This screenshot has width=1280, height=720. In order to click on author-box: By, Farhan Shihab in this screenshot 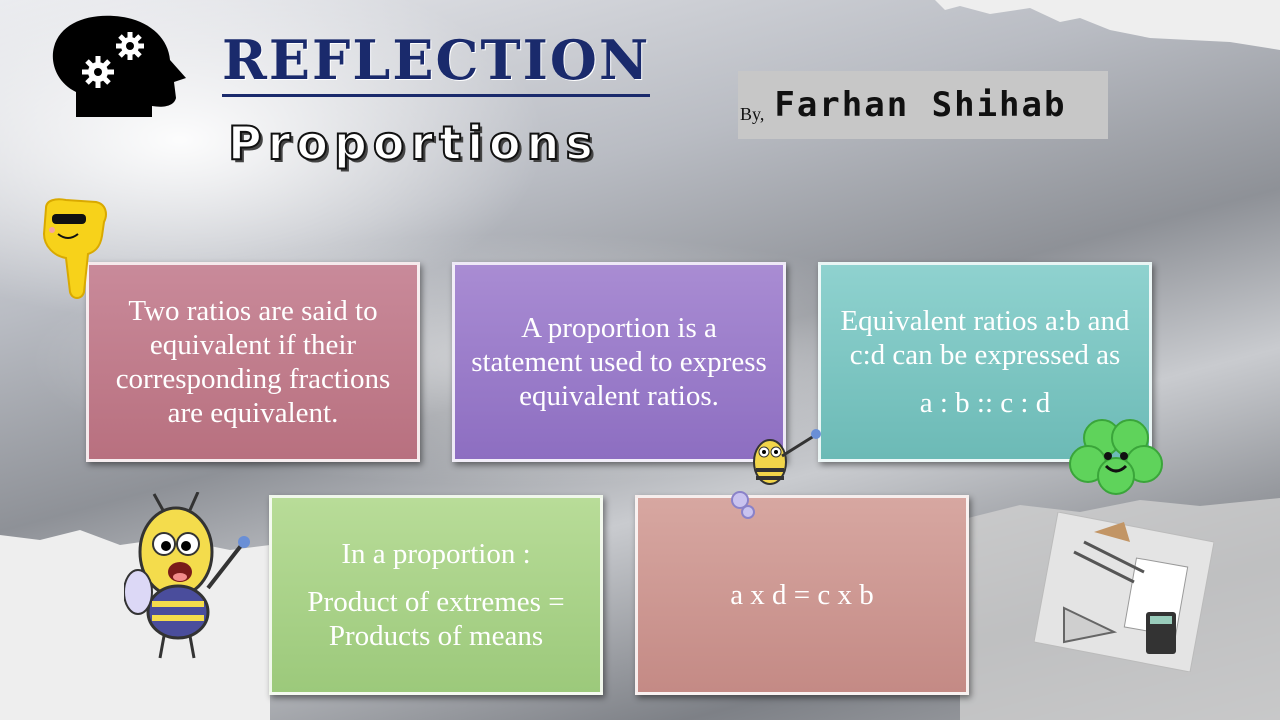, I will do `click(923, 105)`.